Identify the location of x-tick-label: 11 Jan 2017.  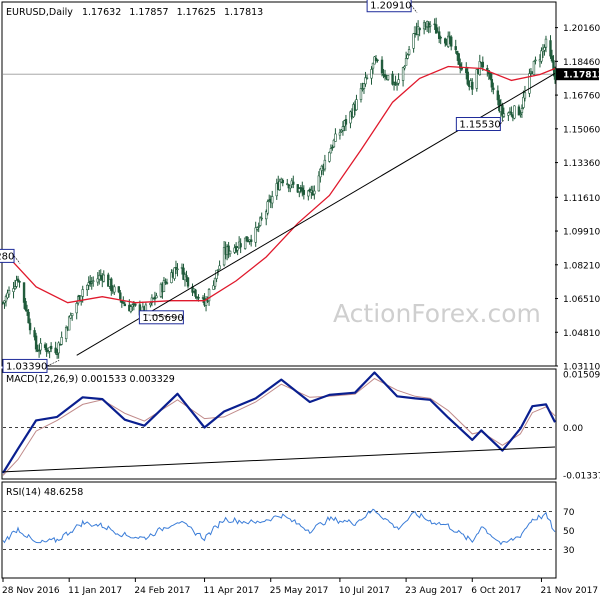
(95, 591).